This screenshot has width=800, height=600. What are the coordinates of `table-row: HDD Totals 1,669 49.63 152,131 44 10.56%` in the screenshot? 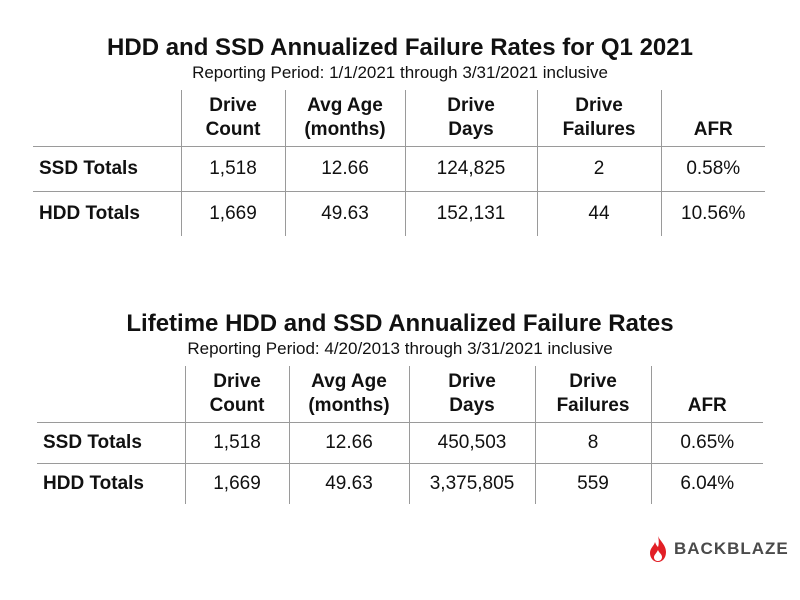 It's located at (399, 213).